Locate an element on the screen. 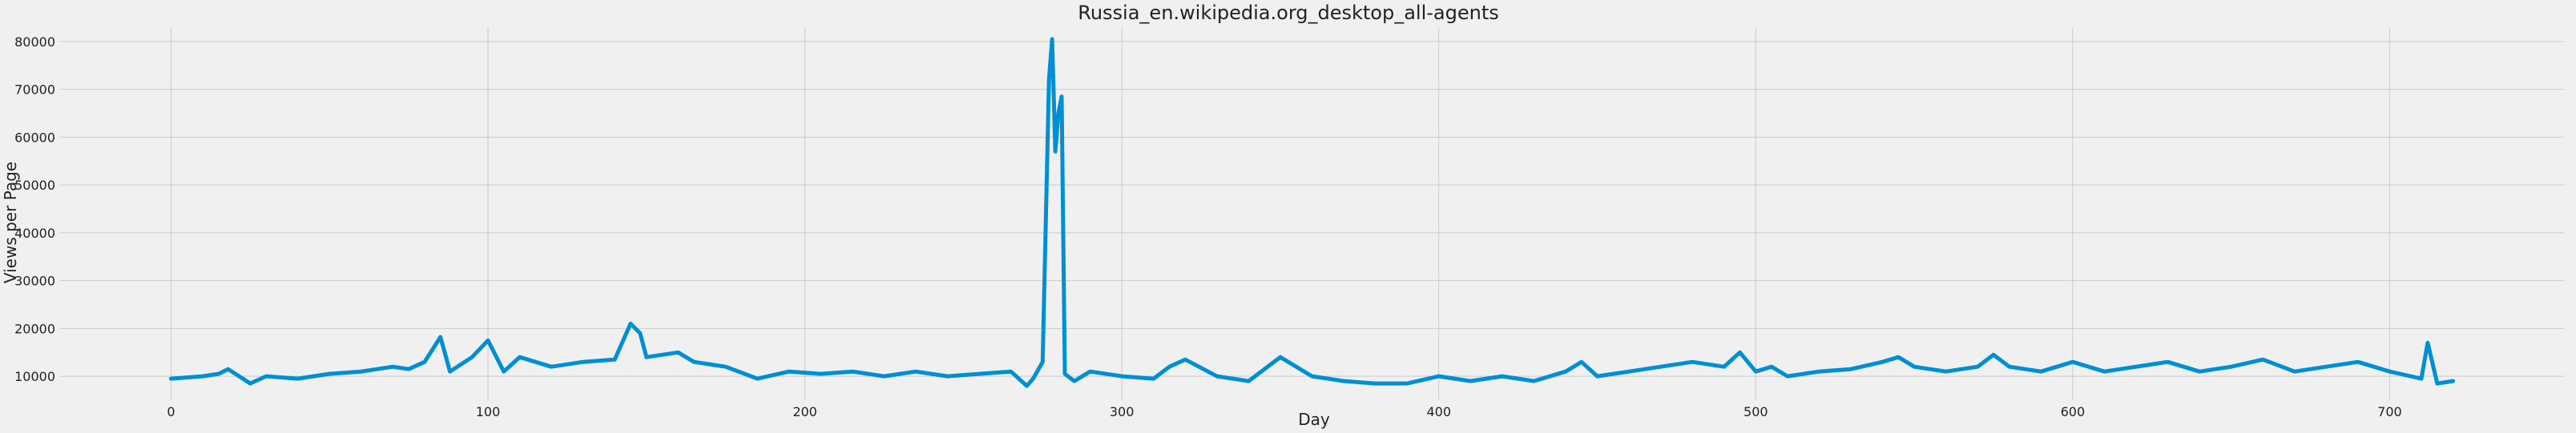 This screenshot has height=433, width=2576. x-axis-ticks: 0 100 200 300 400 500 600 700 is located at coordinates (1284, 412).